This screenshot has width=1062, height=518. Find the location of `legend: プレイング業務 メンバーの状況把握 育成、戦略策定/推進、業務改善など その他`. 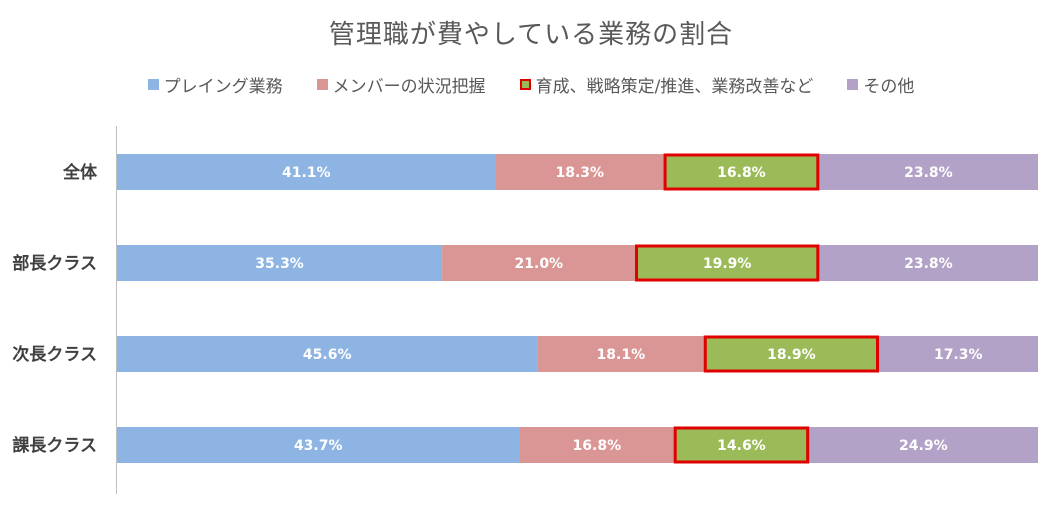

legend: プレイング業務 メンバーの状況把握 育成、戦略策定/推進、業務改善など その他 is located at coordinates (531, 84).